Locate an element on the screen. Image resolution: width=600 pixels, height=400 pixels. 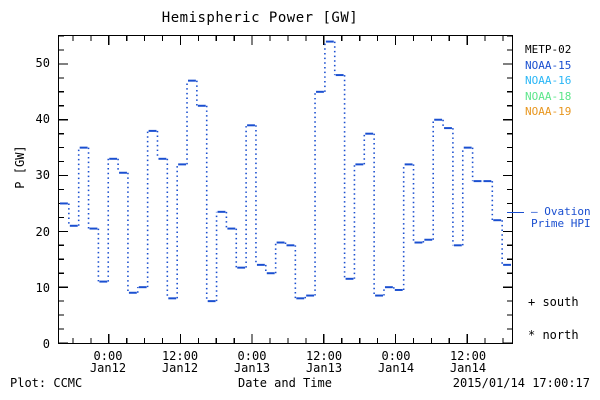
x-axis-tick-label: 0:00 Jan12 is located at coordinates (108, 362).